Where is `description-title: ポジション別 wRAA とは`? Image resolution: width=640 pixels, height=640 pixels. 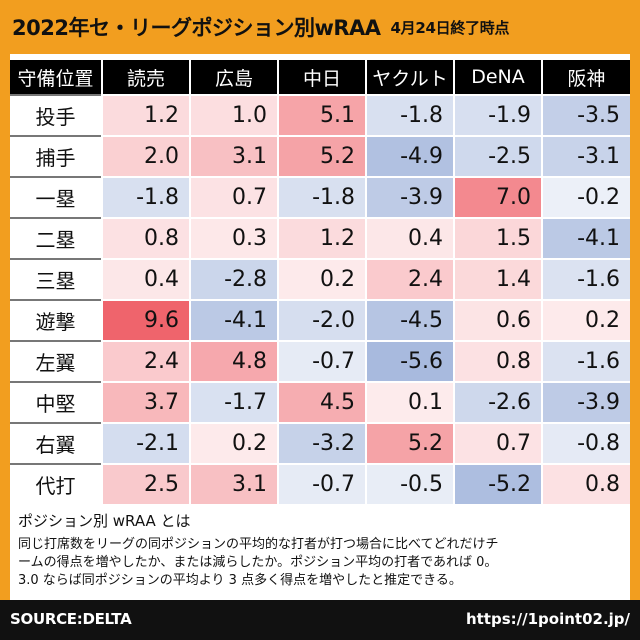 description-title: ポジション別 wRAA とは is located at coordinates (104, 521).